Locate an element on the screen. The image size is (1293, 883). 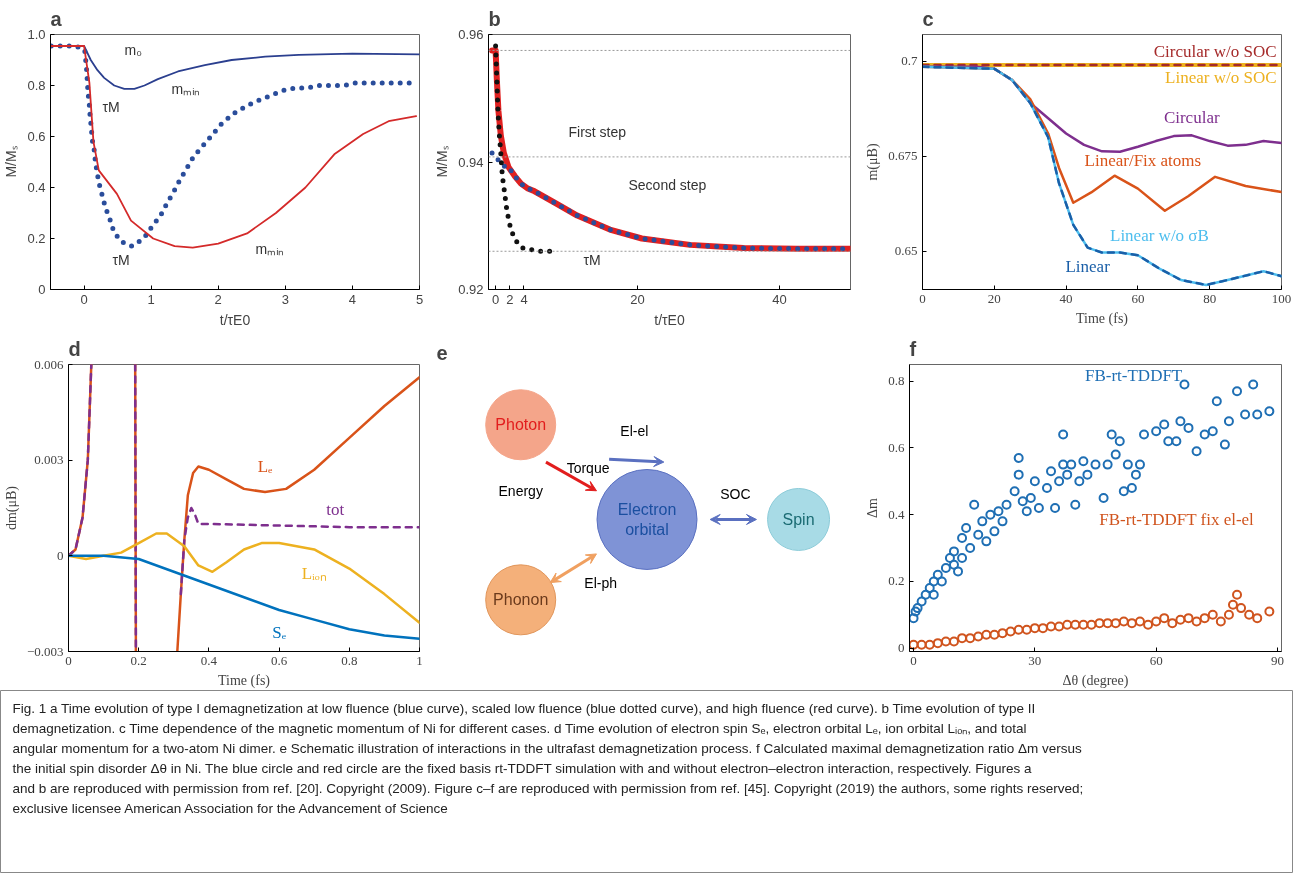
text: Energy is located at coordinates (520, 490).